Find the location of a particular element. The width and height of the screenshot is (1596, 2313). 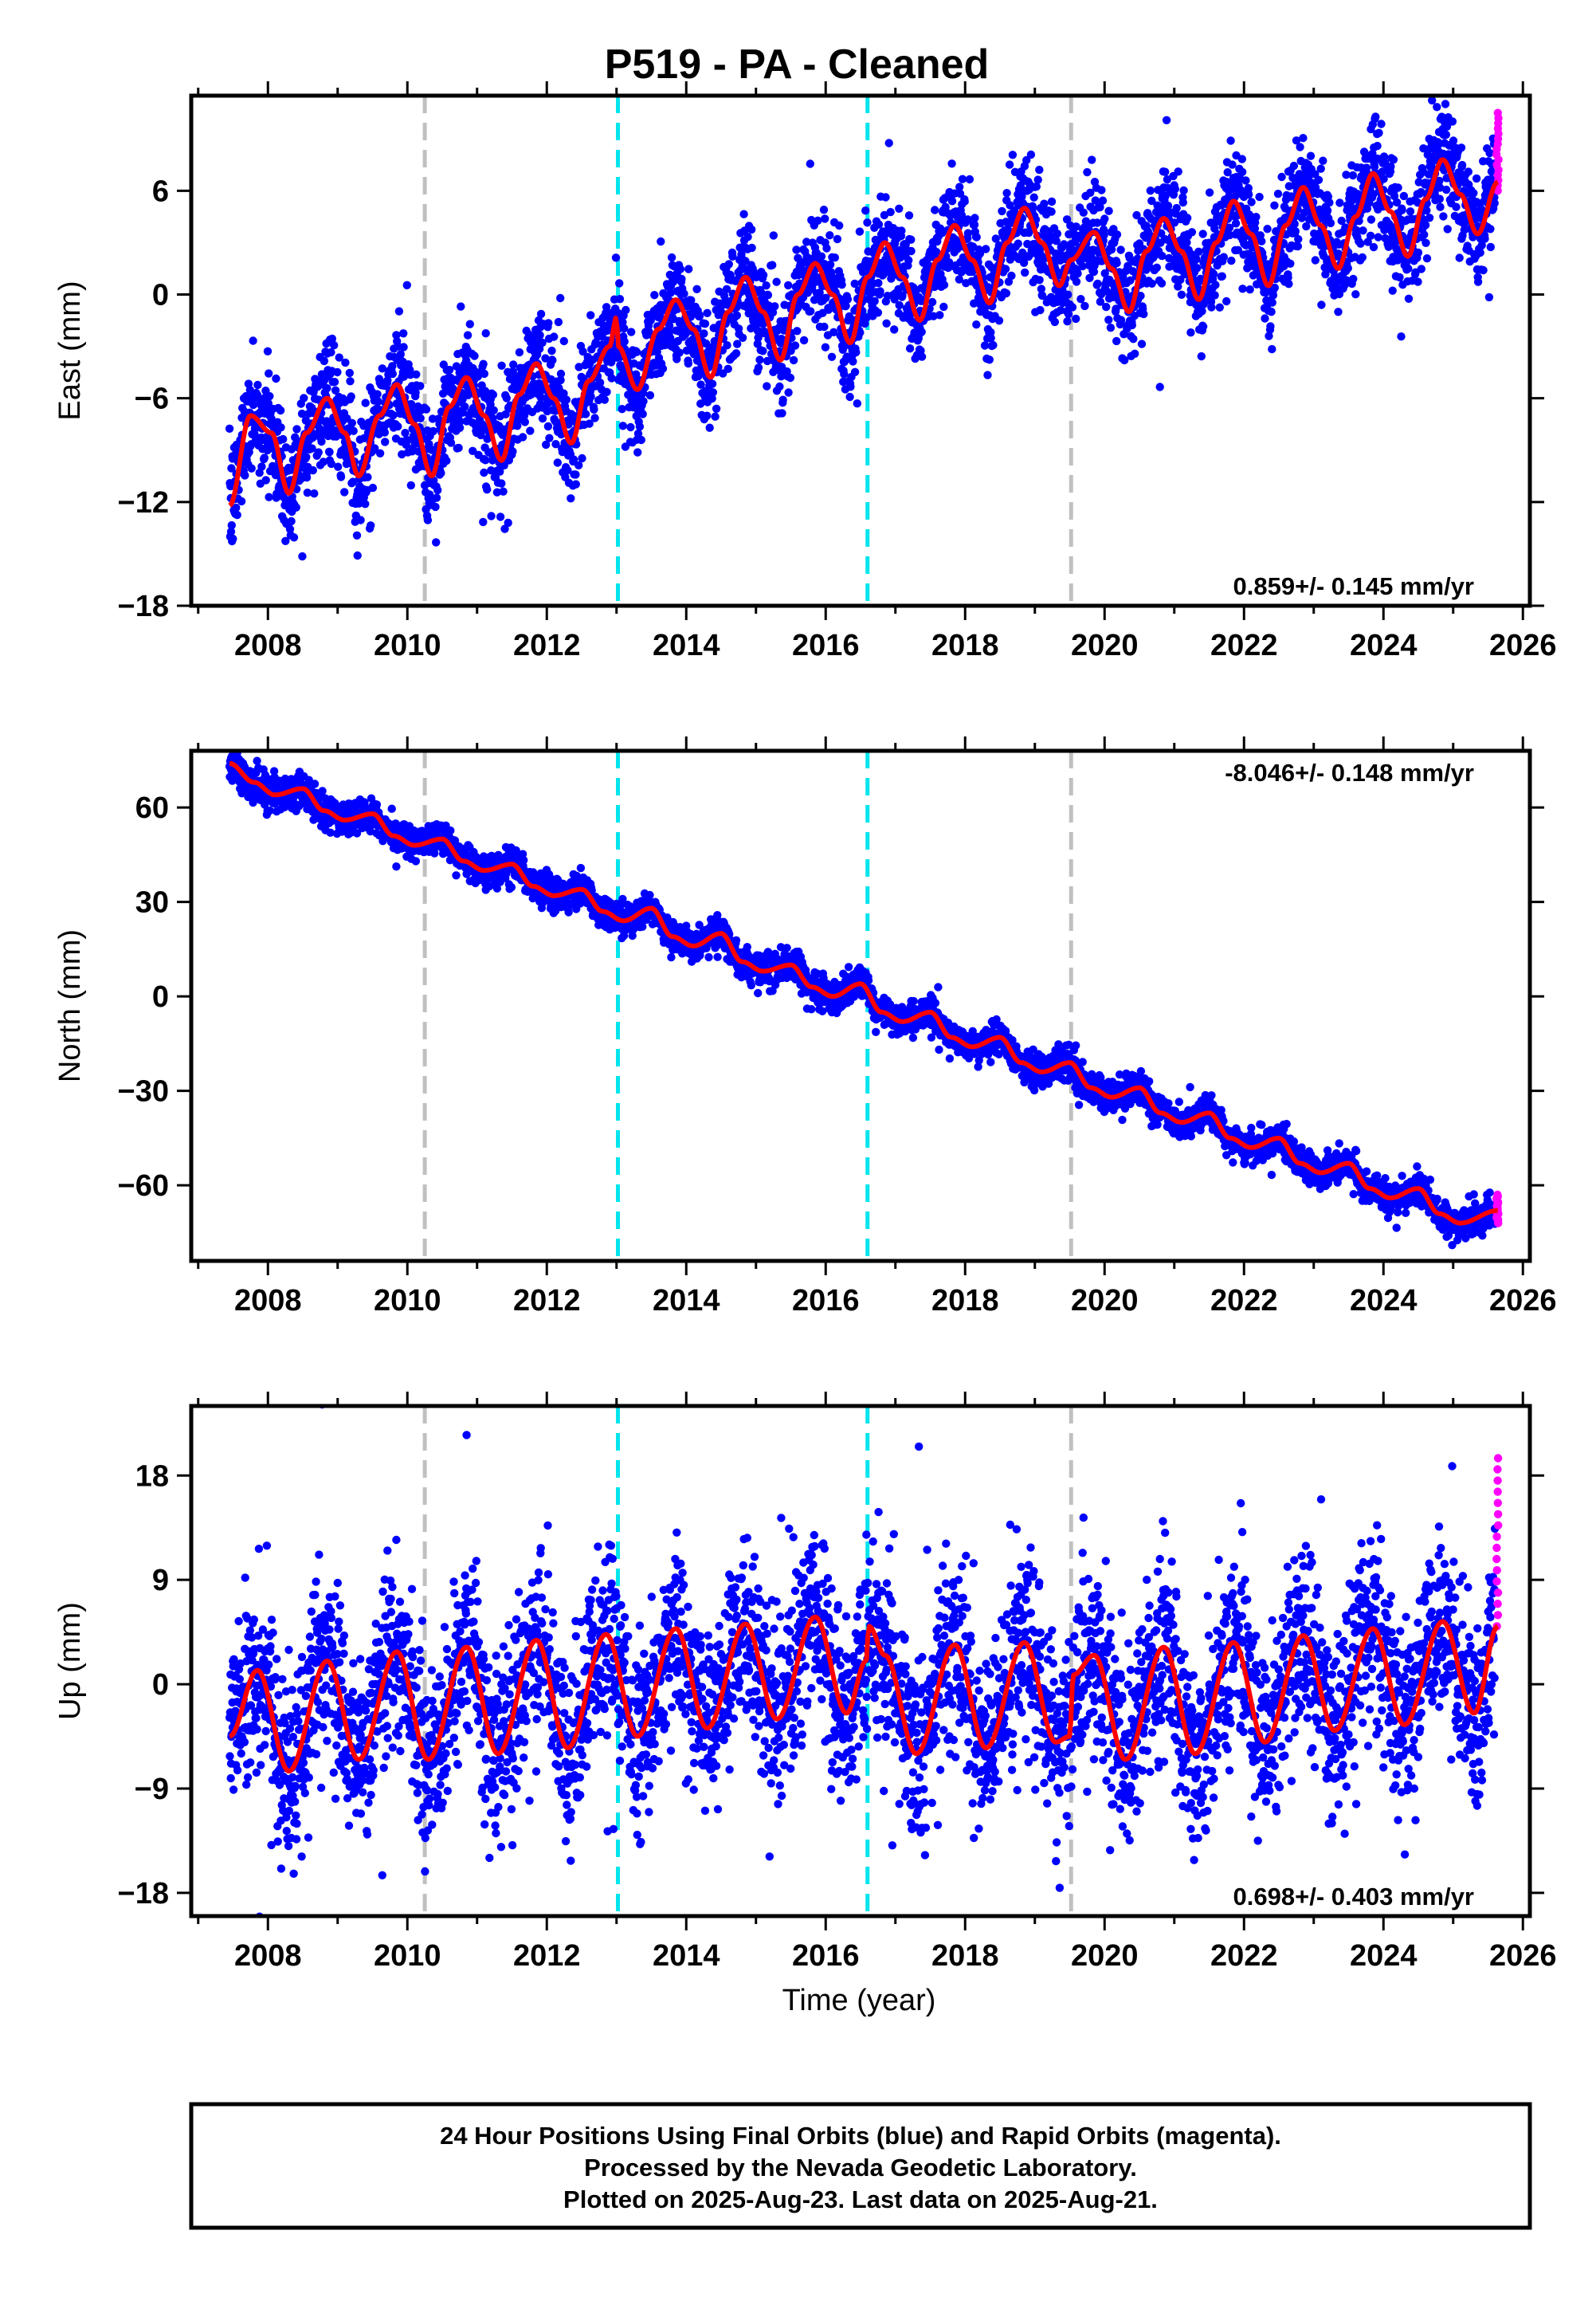

east-ytick-label: −6 is located at coordinates (152, 399).